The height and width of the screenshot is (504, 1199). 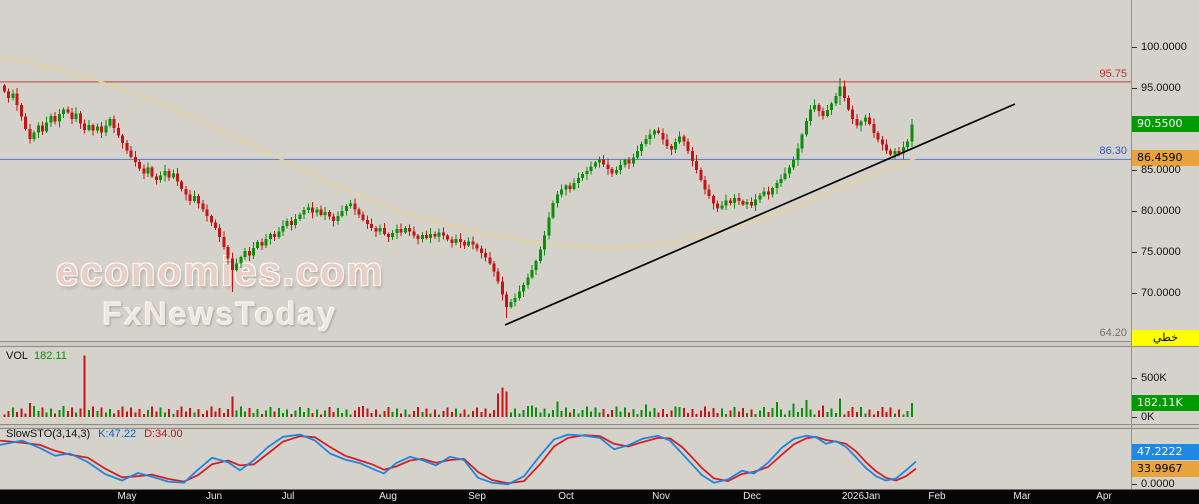 What do you see at coordinates (1165, 88) in the screenshot?
I see `price-tick-label: 95.0000` at bounding box center [1165, 88].